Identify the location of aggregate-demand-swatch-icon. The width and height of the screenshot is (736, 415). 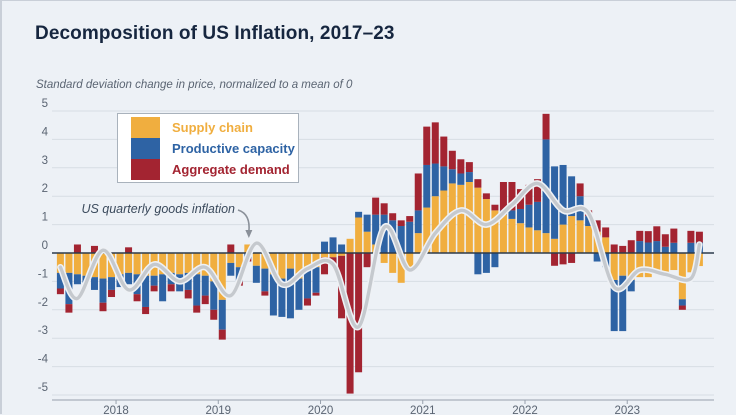
(145, 169).